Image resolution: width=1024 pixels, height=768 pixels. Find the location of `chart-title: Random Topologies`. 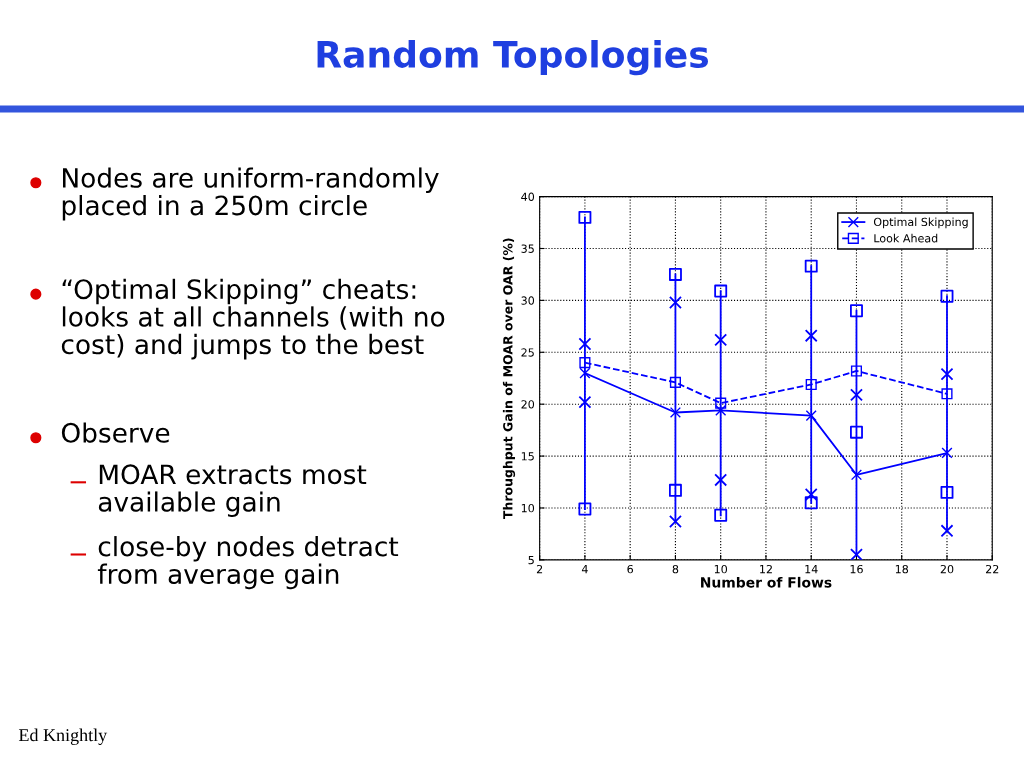

chart-title: Random Topologies is located at coordinates (513, 57).